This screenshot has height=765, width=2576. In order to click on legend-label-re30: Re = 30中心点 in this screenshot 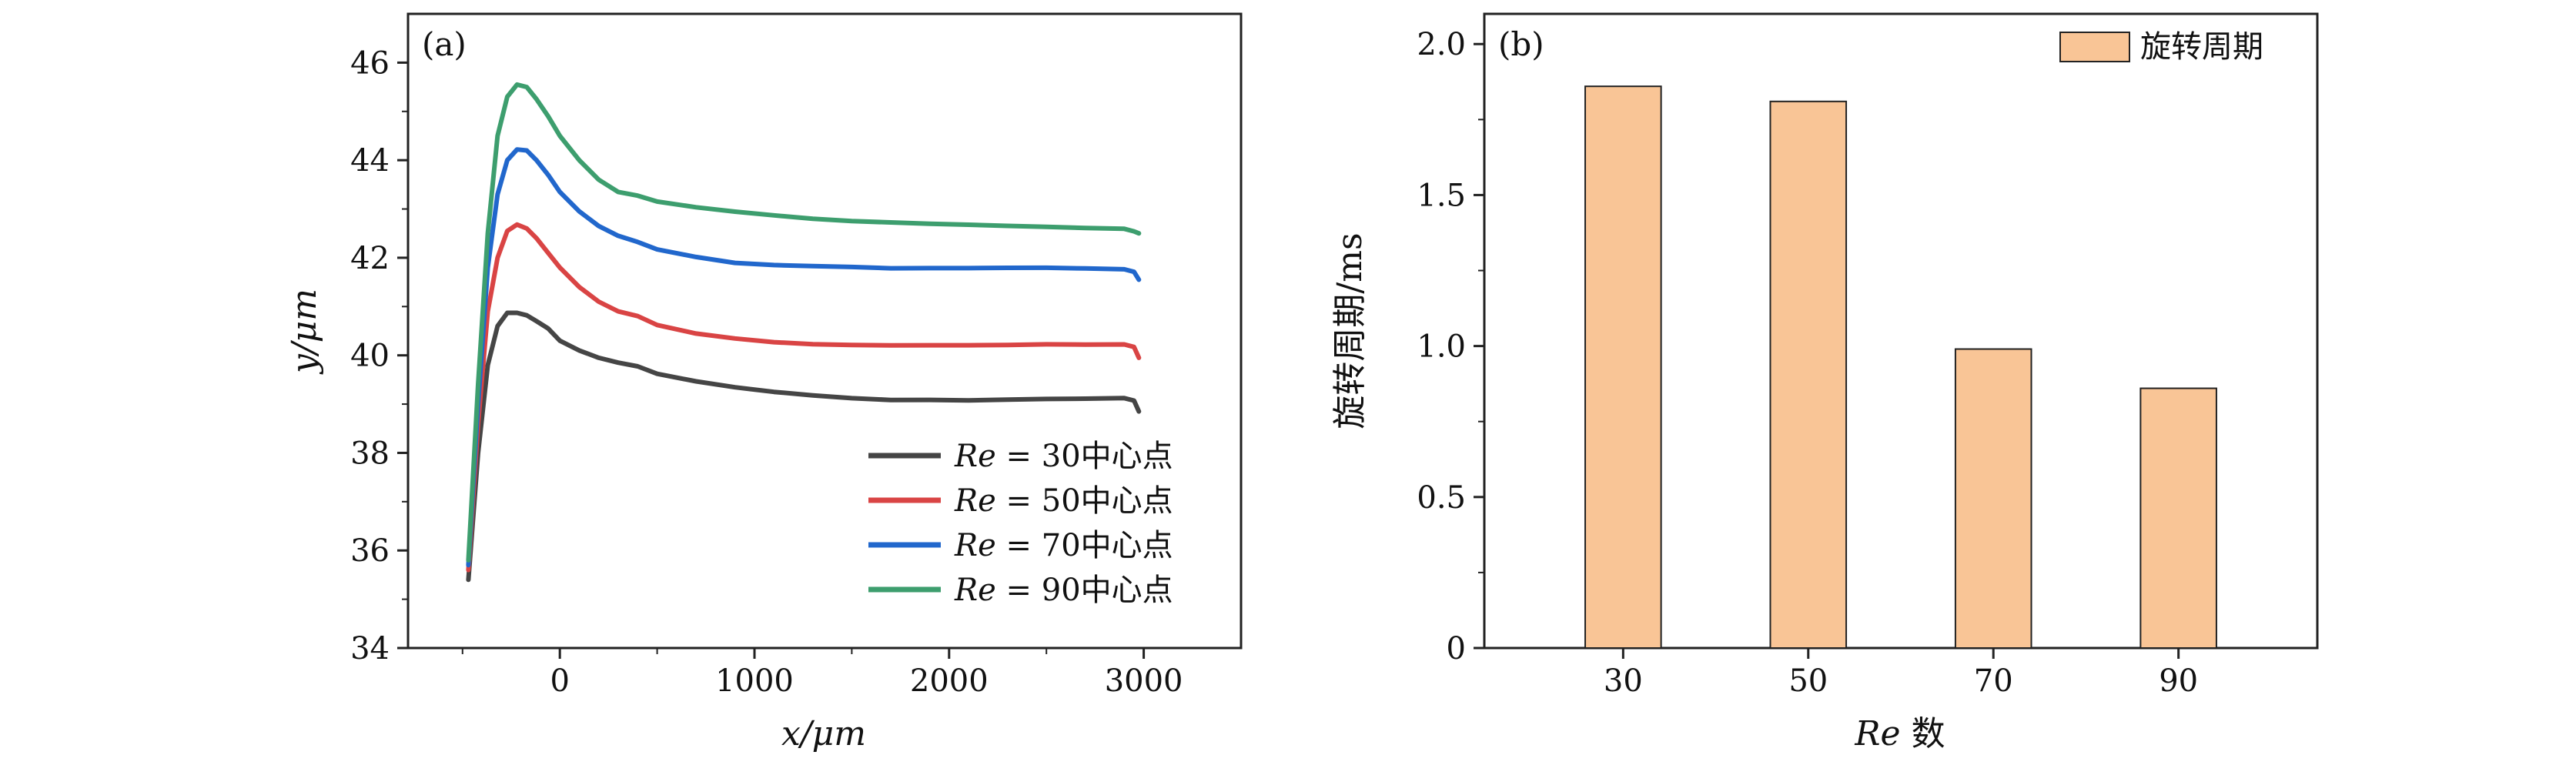, I will do `click(1063, 456)`.